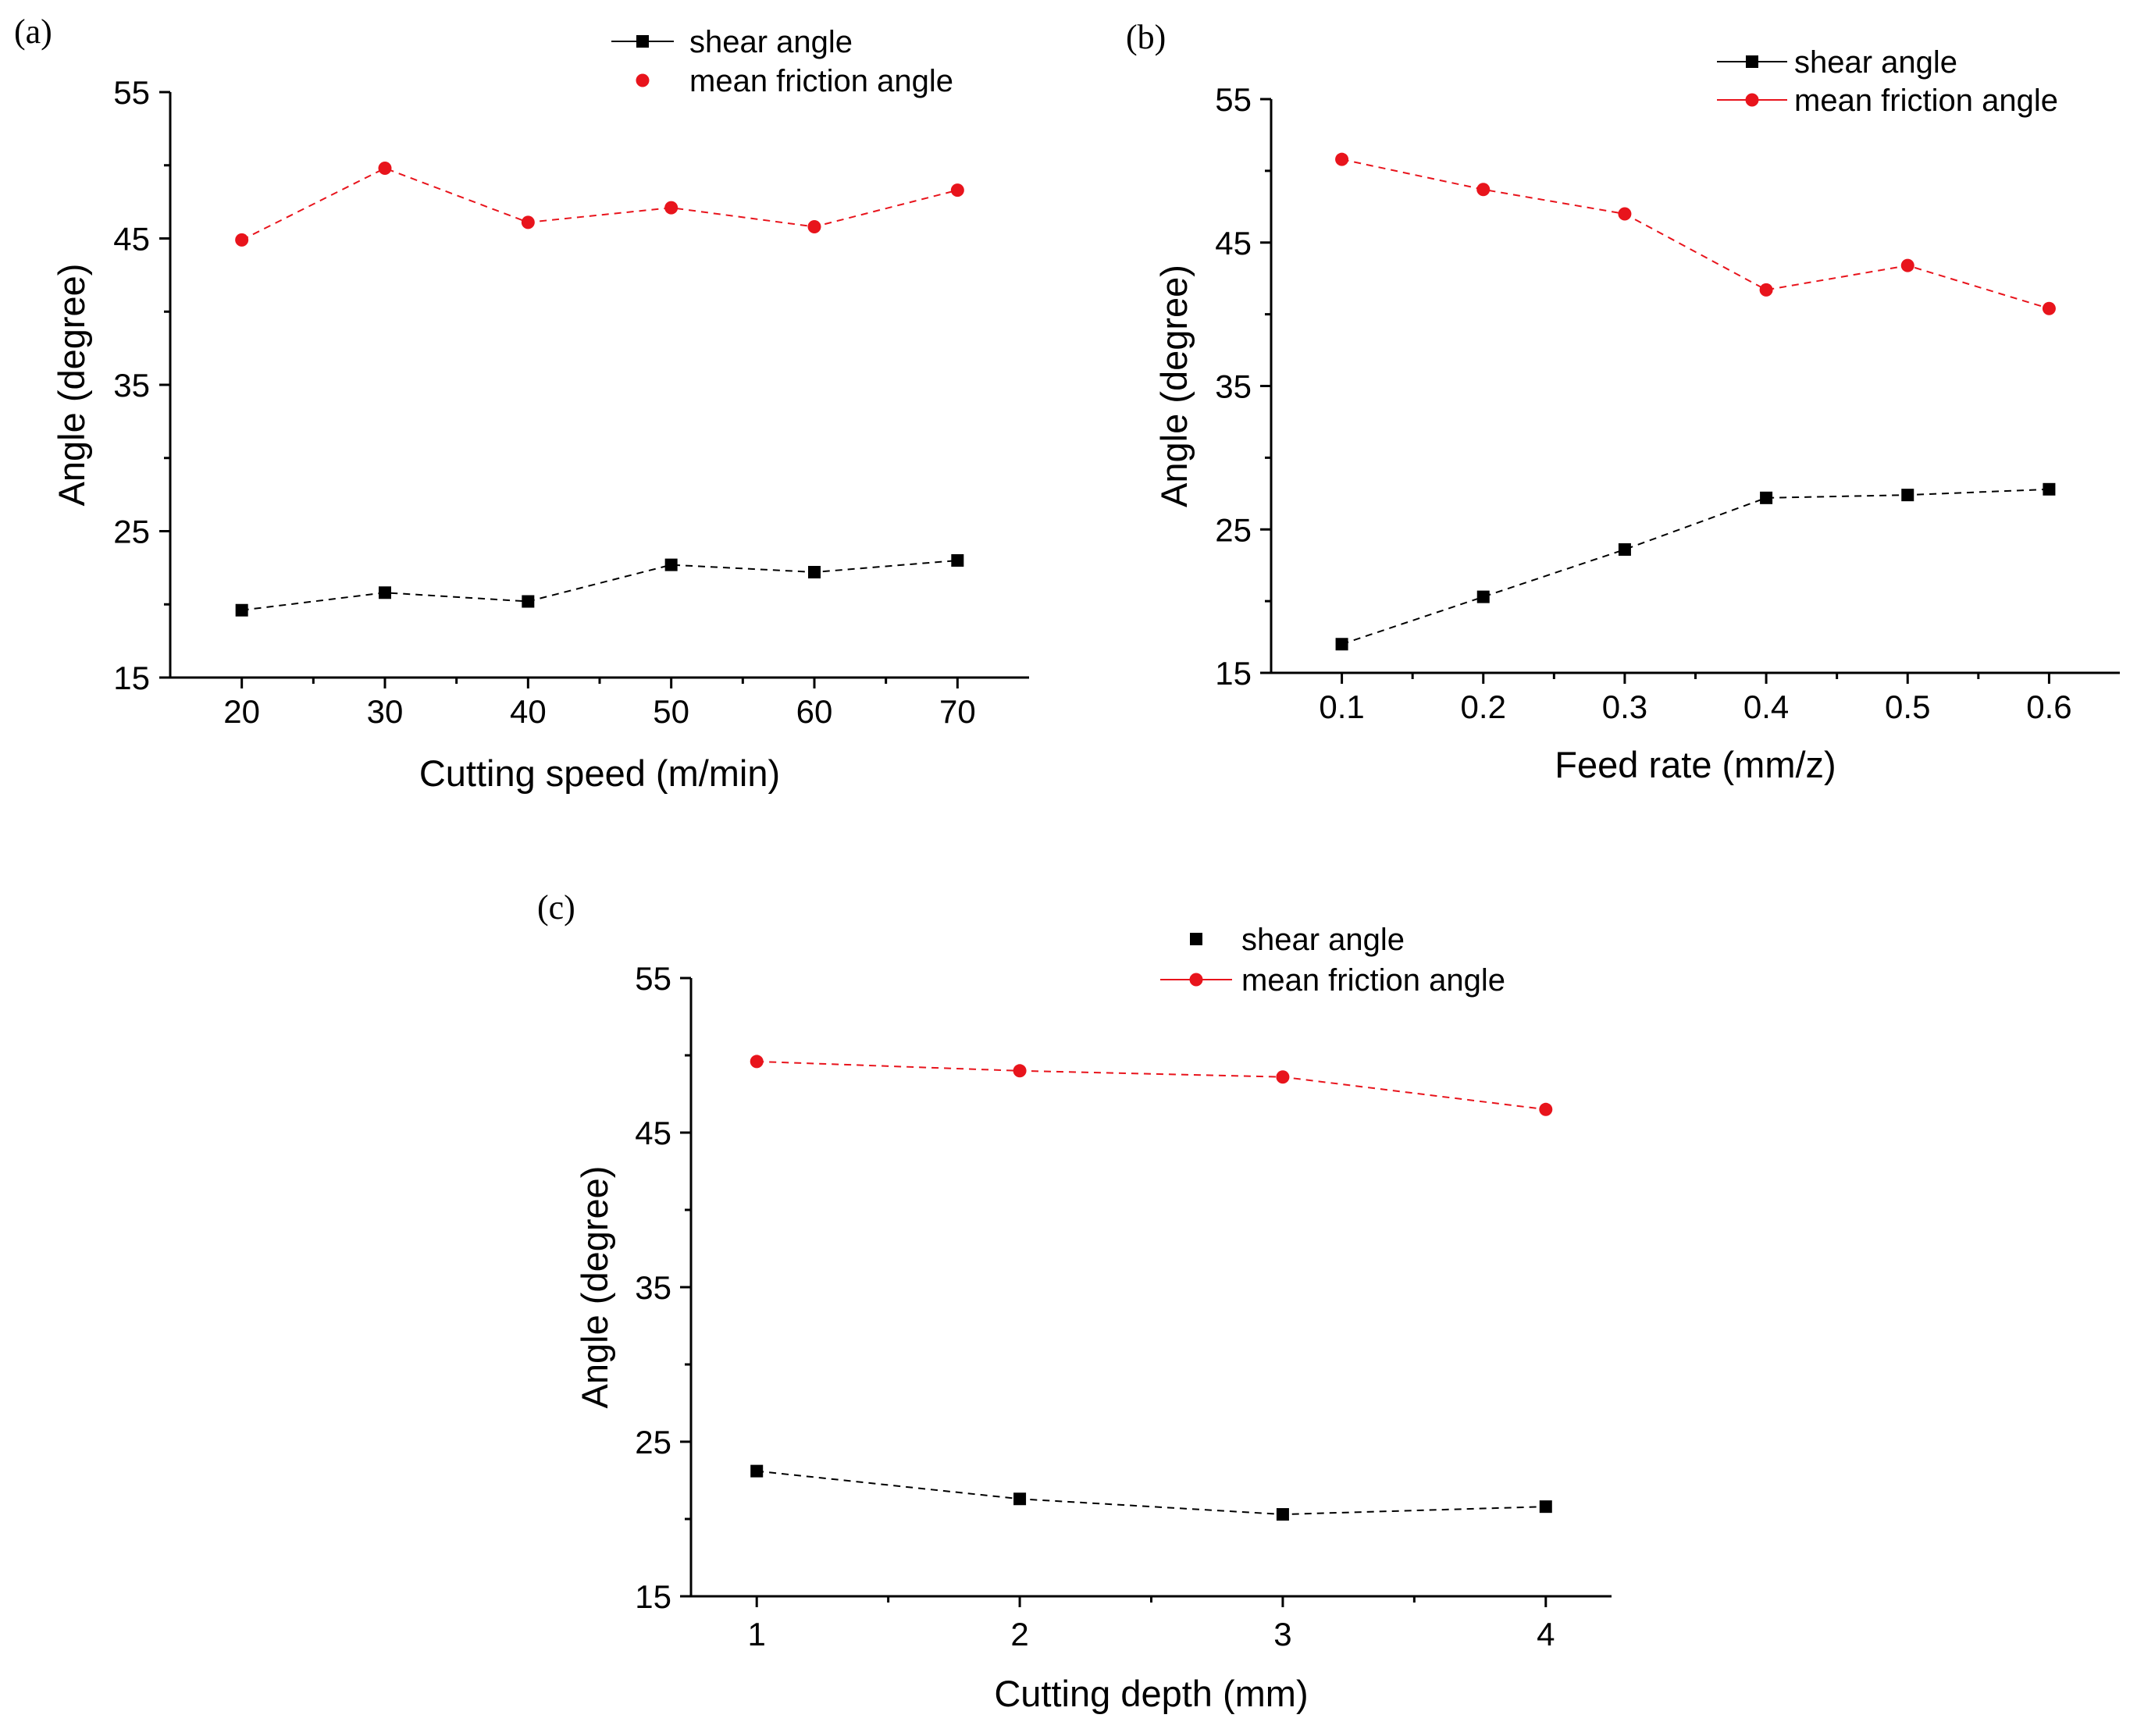  I want to click on x-tick-label: 30, so click(386, 712).